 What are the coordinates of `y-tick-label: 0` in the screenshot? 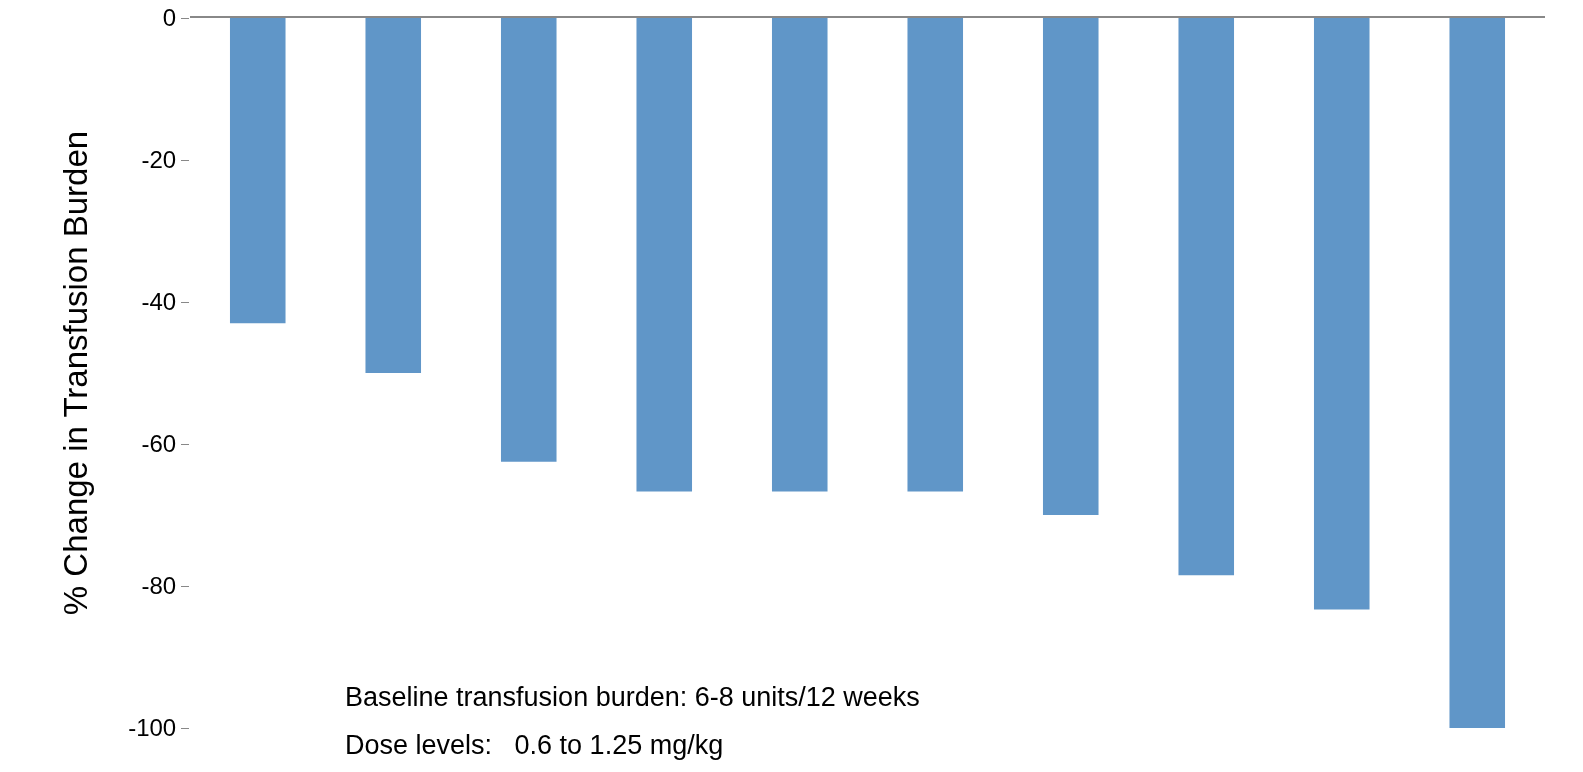 It's located at (169, 18).